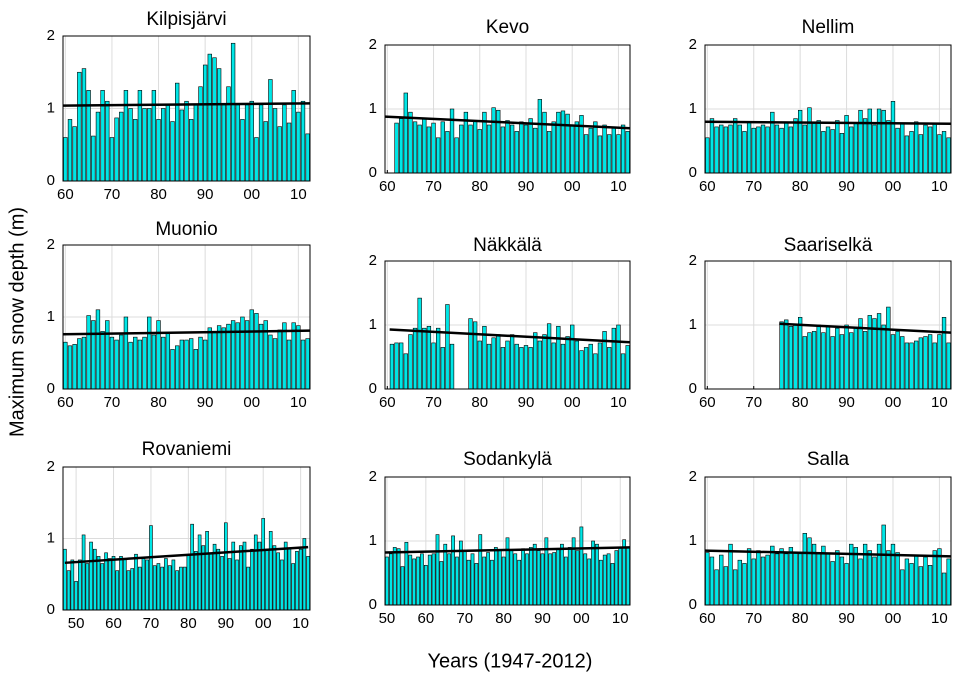 The width and height of the screenshot is (955, 679). I want to click on y-axis-title: Maximum snow depth (m), so click(17, 322).